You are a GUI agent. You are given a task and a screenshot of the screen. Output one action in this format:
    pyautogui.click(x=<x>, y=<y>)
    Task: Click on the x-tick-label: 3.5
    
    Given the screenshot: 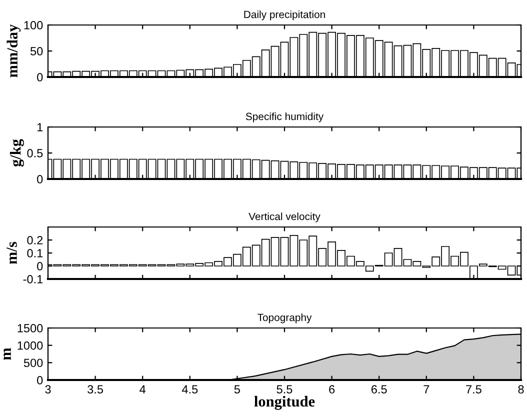 What is the action you would take?
    pyautogui.click(x=96, y=389)
    